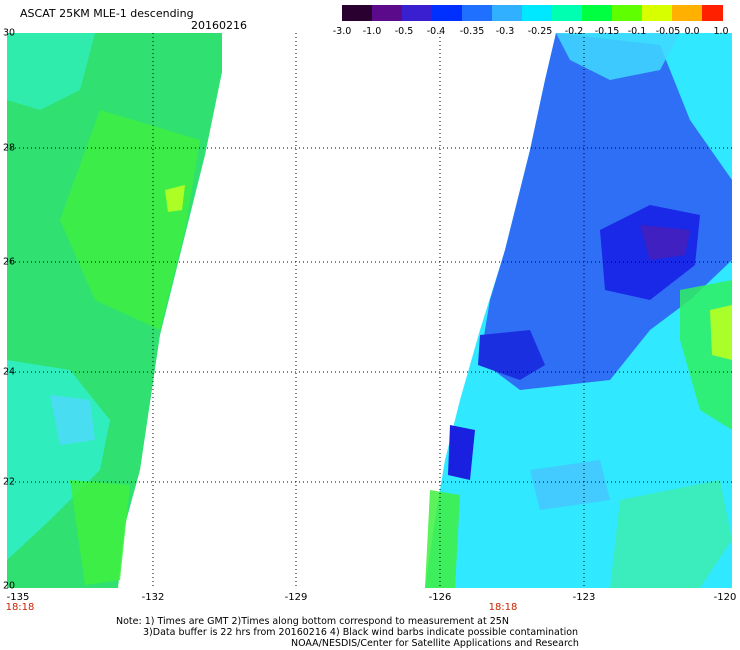 This screenshot has height=650, width=740. I want to click on swath-east-darkblue-mid, so click(511, 355).